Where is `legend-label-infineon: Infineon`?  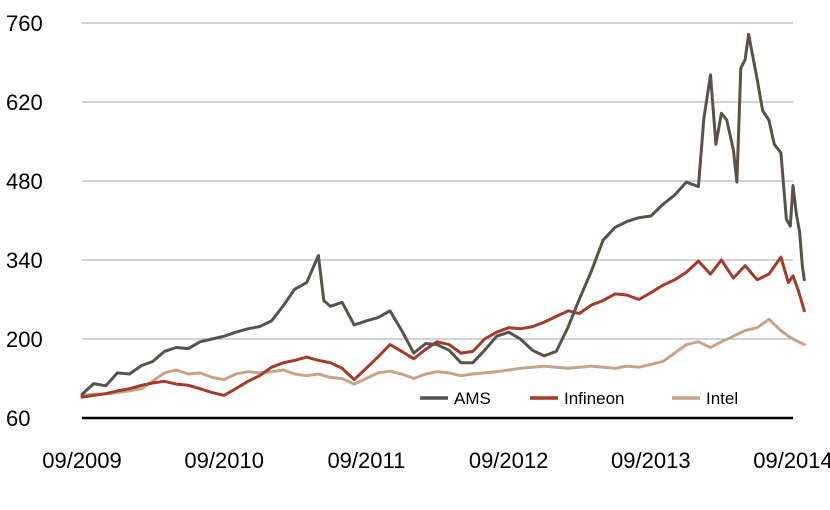 legend-label-infineon: Infineon is located at coordinates (594, 398).